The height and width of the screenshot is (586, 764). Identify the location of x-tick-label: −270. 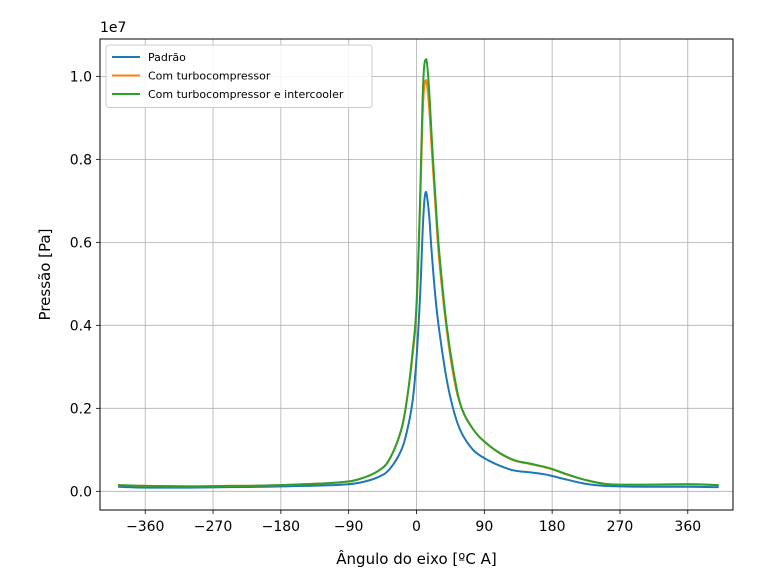
(213, 527).